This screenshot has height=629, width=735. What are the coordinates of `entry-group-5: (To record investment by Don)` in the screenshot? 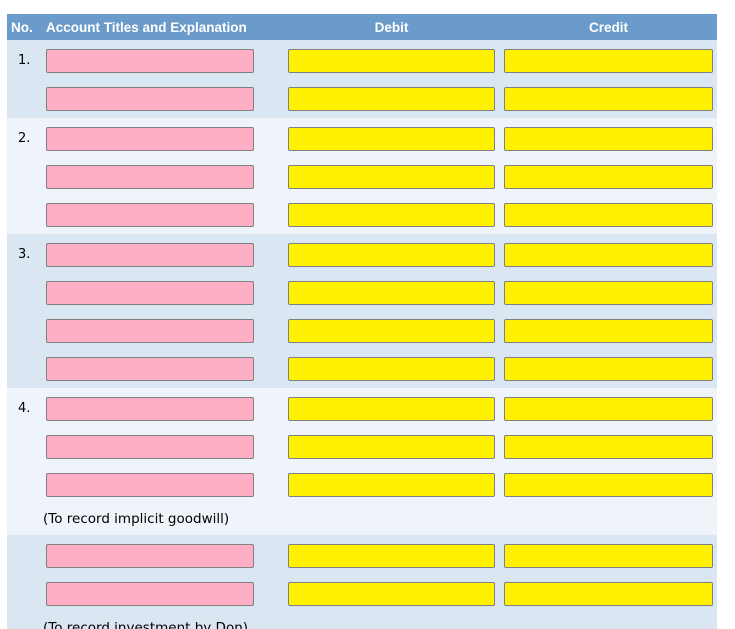 It's located at (362, 582).